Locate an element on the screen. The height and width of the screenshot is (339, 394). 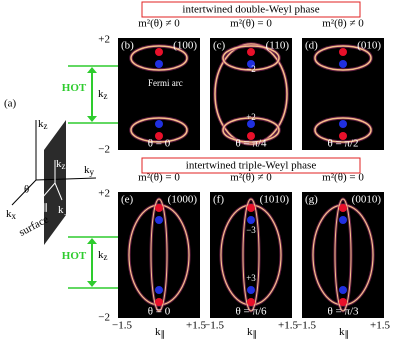
tick-label: −2 is located at coordinates (104, 150).